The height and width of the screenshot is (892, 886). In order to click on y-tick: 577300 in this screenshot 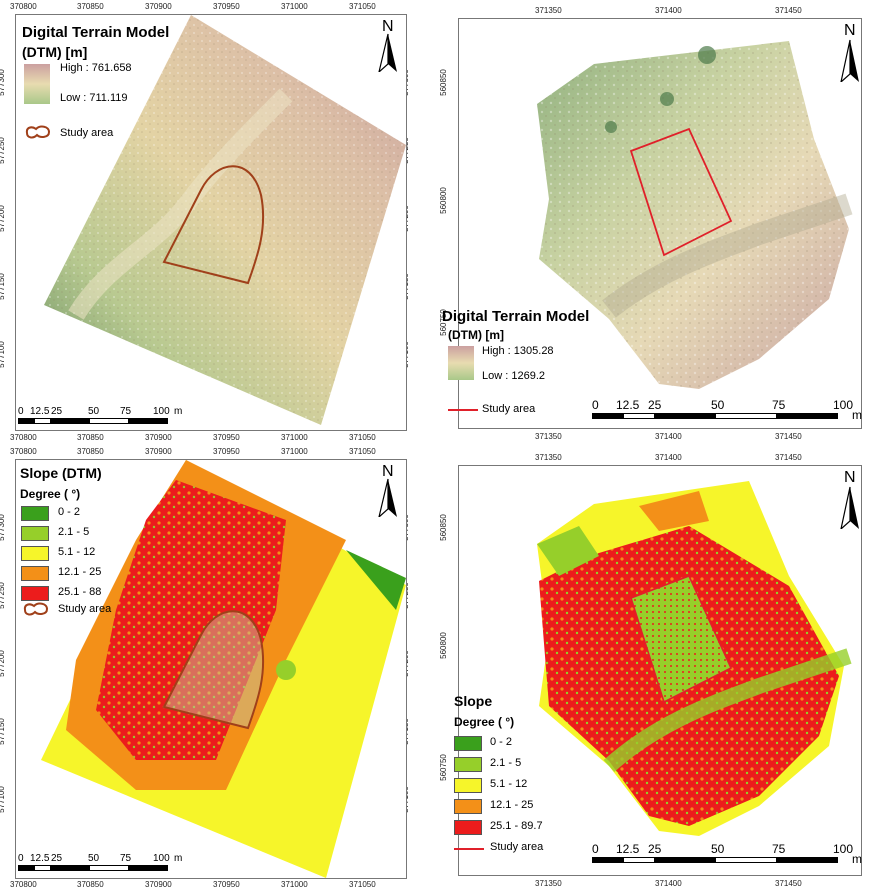, I will do `click(3, 82)`.